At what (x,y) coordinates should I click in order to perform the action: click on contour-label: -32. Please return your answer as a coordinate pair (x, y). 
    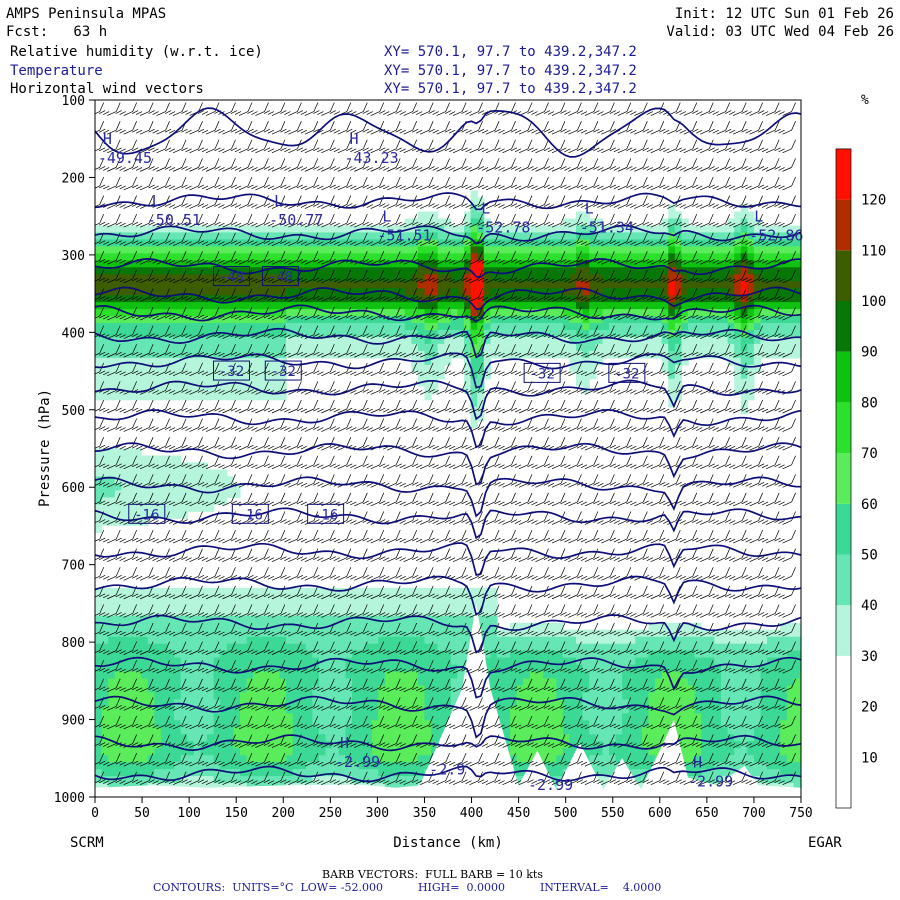
    Looking at the image, I should click on (541, 374).